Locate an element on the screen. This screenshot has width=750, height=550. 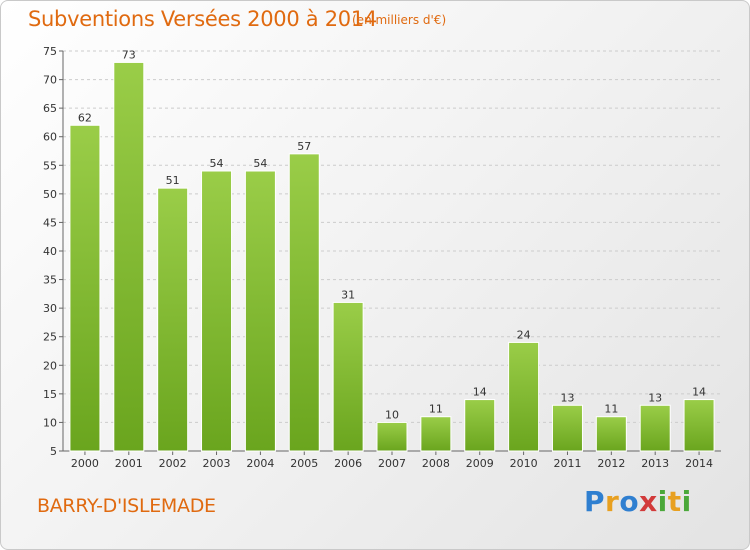
x-tick-label: 2011 is located at coordinates (567, 463).